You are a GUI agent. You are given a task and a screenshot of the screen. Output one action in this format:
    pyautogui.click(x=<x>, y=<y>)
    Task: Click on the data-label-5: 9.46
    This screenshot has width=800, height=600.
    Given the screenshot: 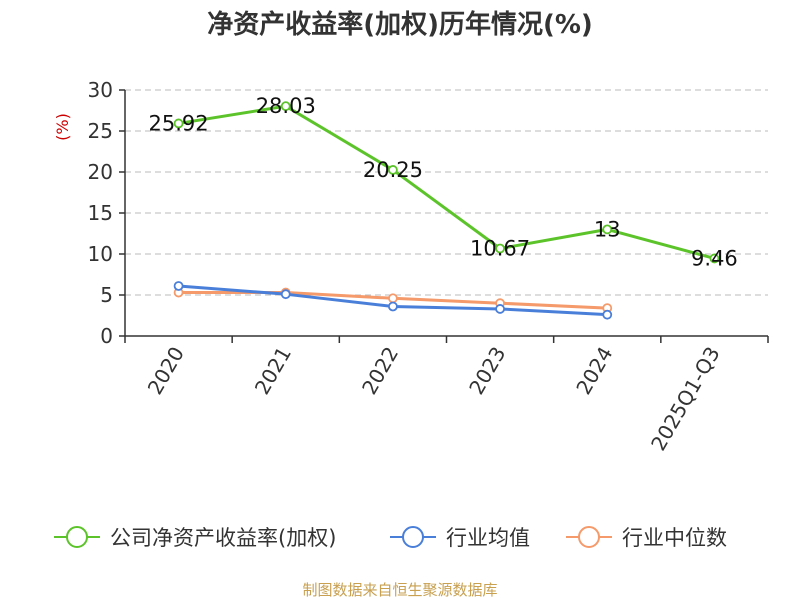 What is the action you would take?
    pyautogui.click(x=714, y=258)
    